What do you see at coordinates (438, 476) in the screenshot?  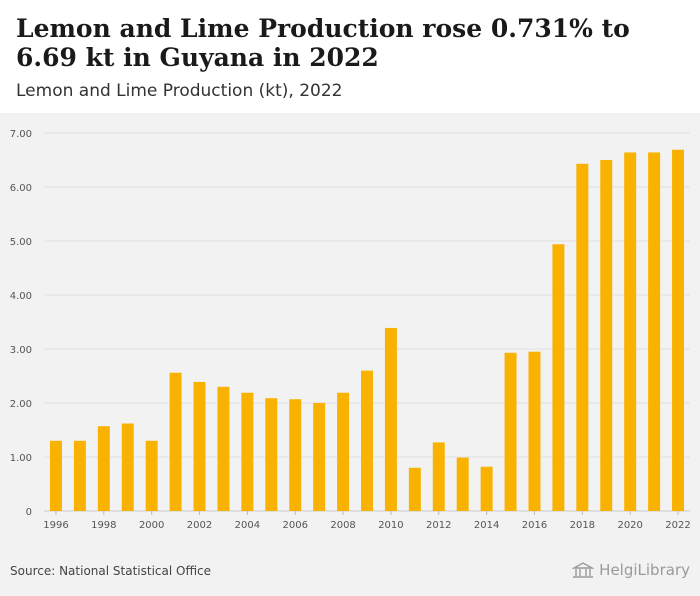 I see `bar-2012` at bounding box center [438, 476].